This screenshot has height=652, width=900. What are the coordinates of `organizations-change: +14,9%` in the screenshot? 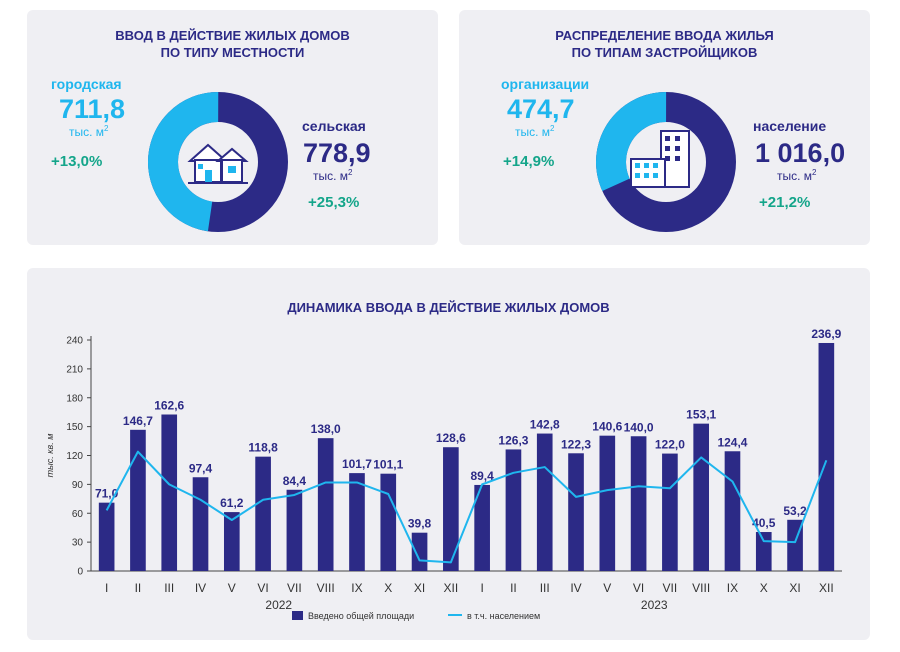 It's located at (529, 161).